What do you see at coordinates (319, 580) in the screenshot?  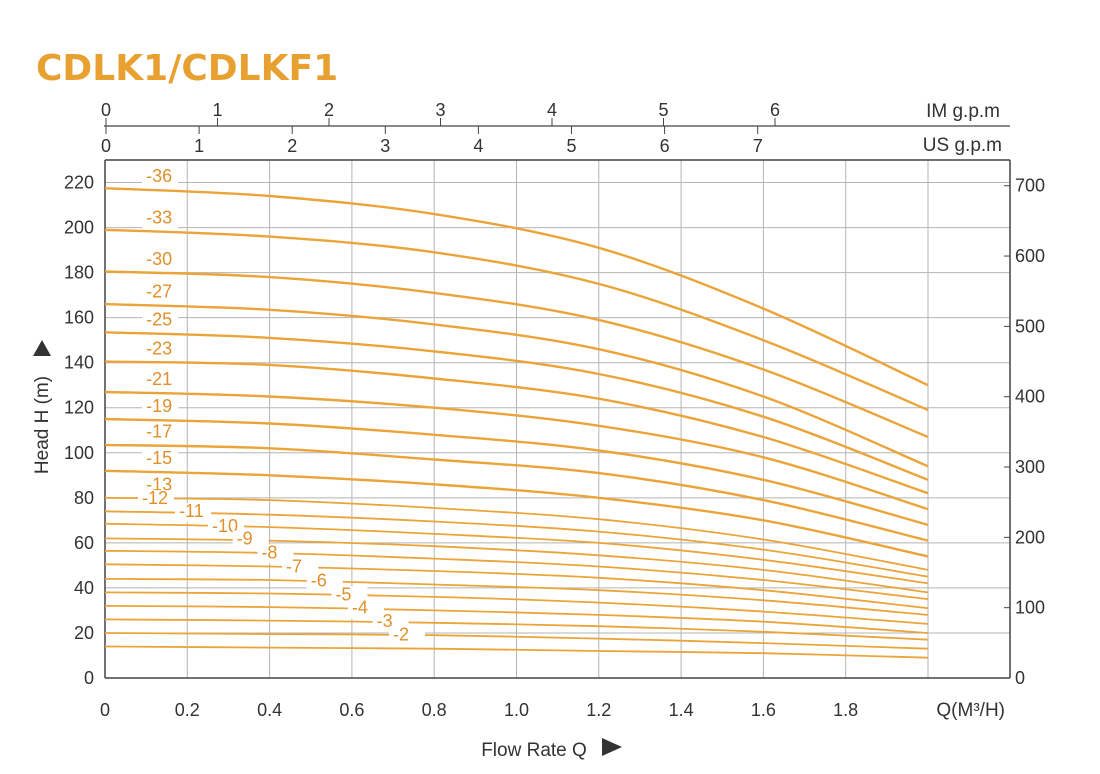 I see `curve-label-text: -6` at bounding box center [319, 580].